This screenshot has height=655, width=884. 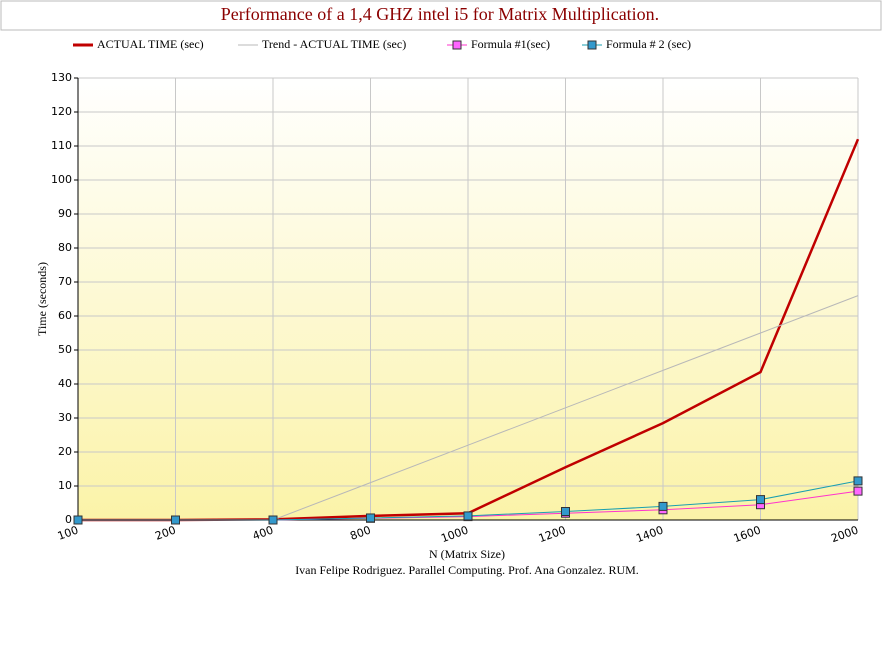 I want to click on y-tick-label: 60, so click(x=65, y=315).